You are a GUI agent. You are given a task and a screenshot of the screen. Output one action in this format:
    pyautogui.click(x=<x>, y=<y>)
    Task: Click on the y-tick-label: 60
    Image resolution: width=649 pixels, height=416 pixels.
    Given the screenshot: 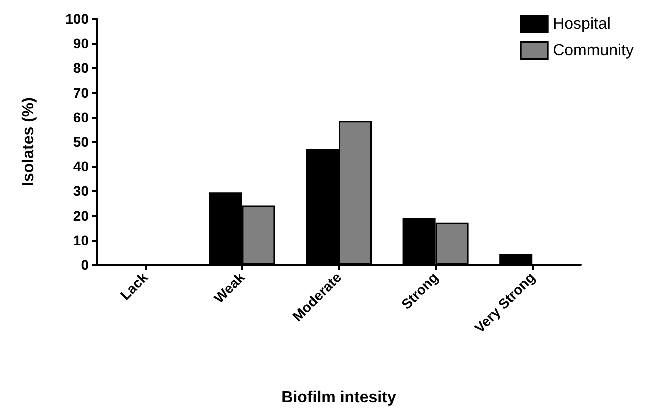 What is the action you would take?
    pyautogui.click(x=81, y=117)
    